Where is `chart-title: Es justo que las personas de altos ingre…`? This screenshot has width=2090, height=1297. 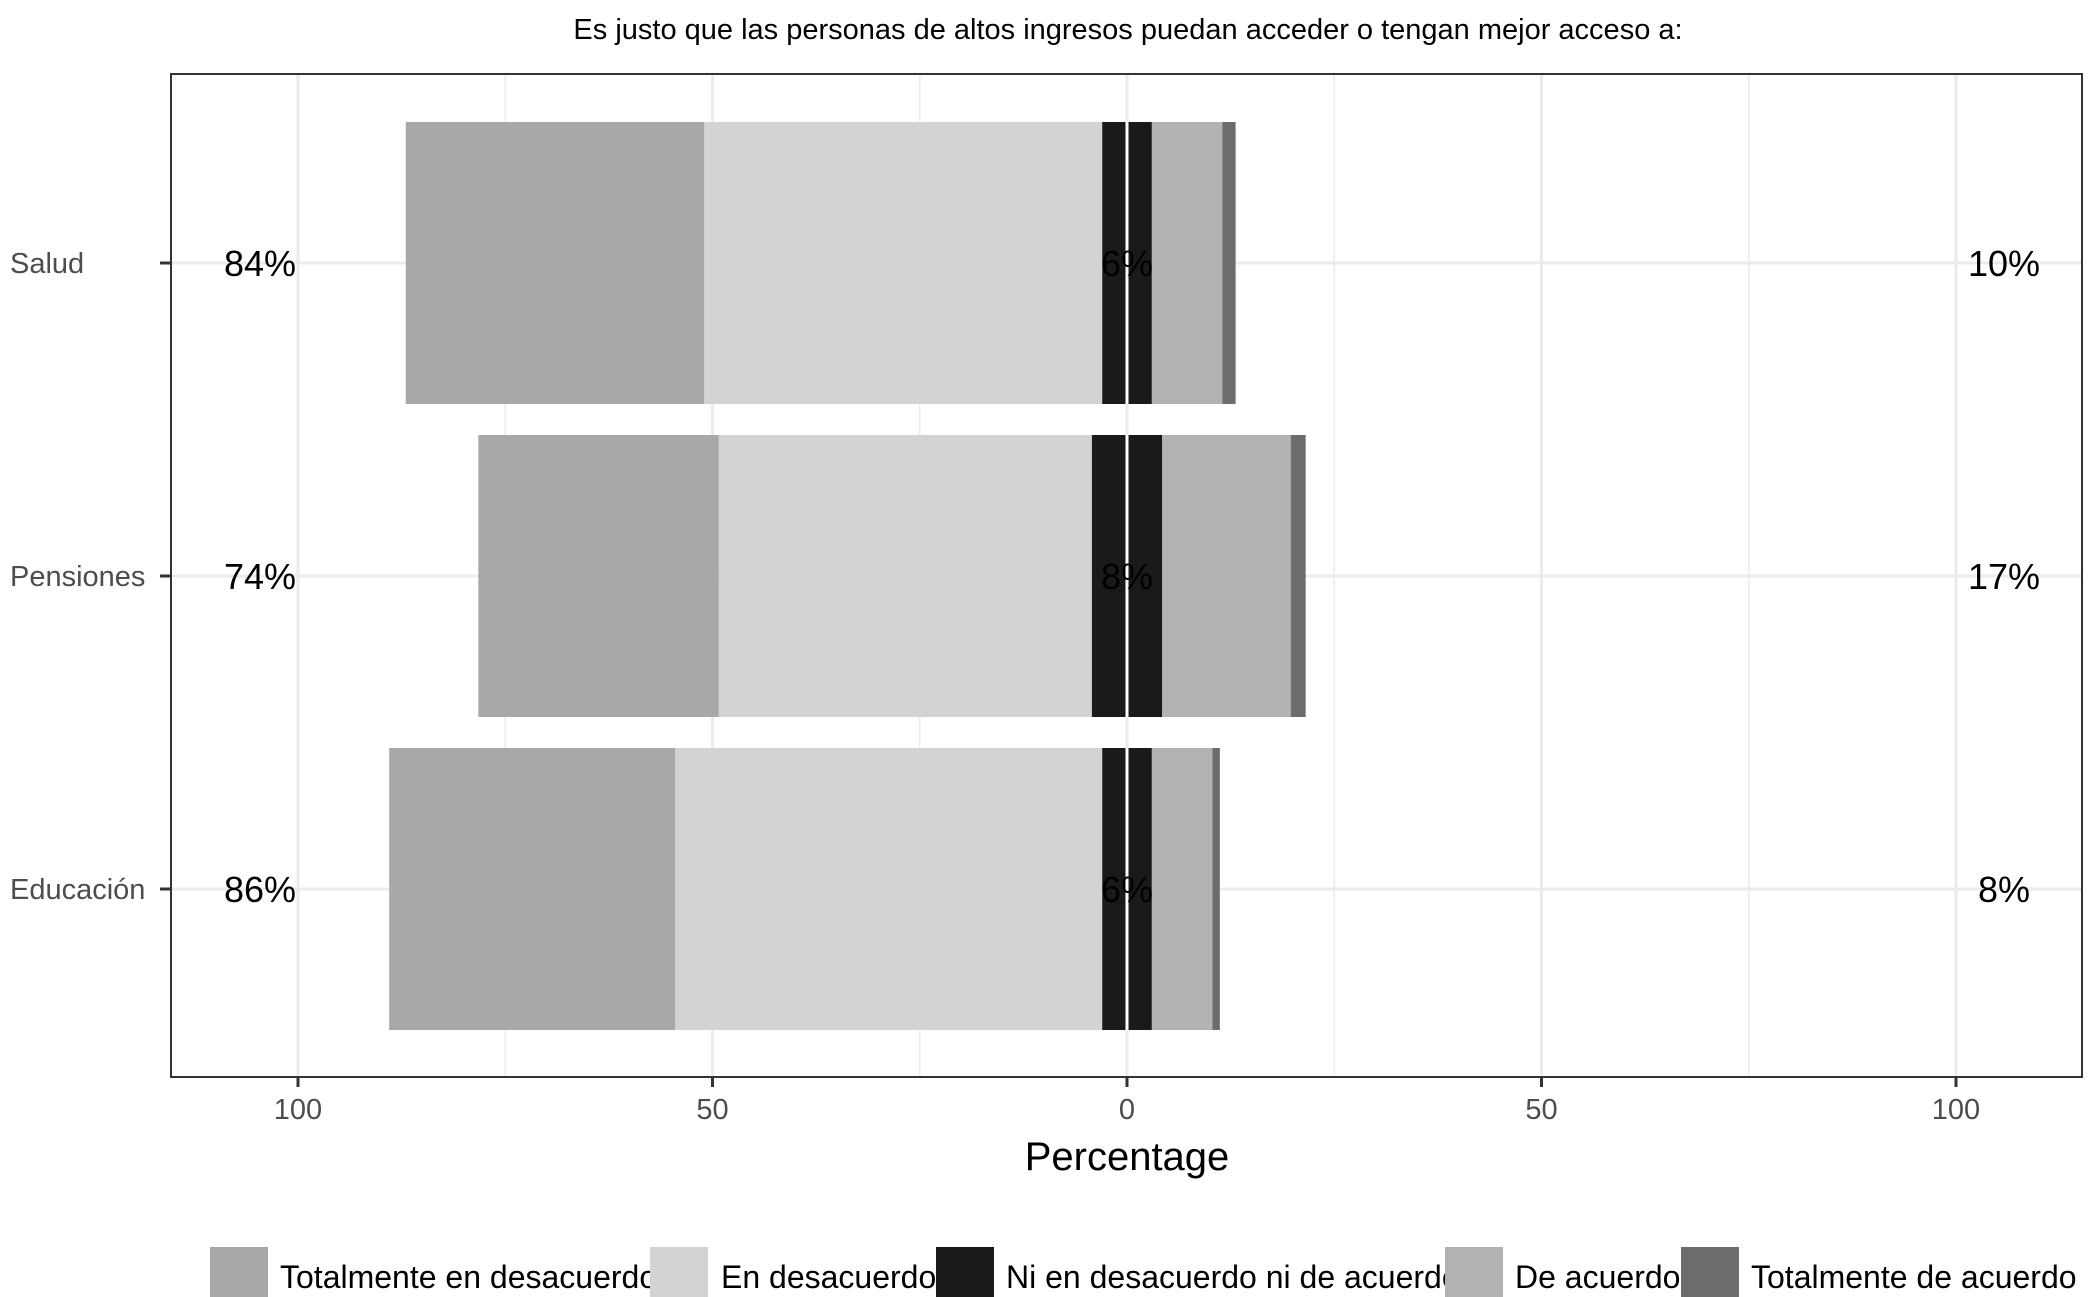 chart-title: Es justo que las personas de altos ingre… is located at coordinates (1127, 30).